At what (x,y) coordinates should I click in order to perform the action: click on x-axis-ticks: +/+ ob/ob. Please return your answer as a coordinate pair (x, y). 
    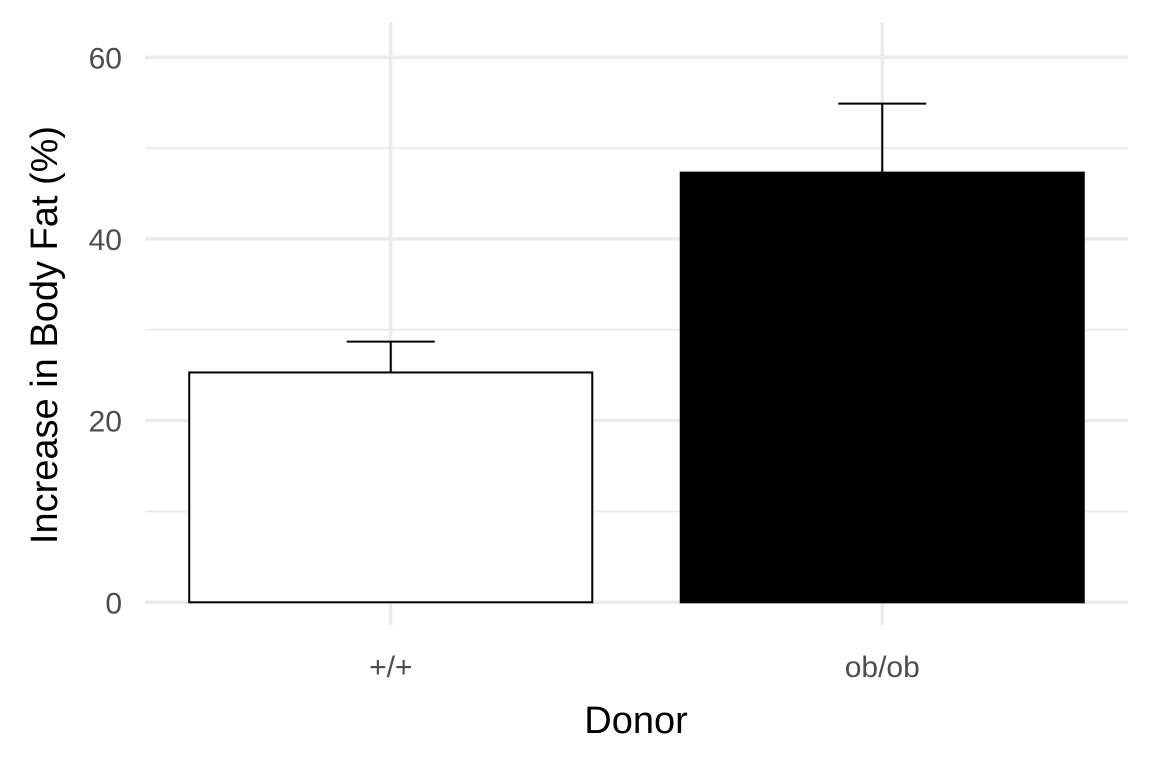
    Looking at the image, I should click on (644, 667).